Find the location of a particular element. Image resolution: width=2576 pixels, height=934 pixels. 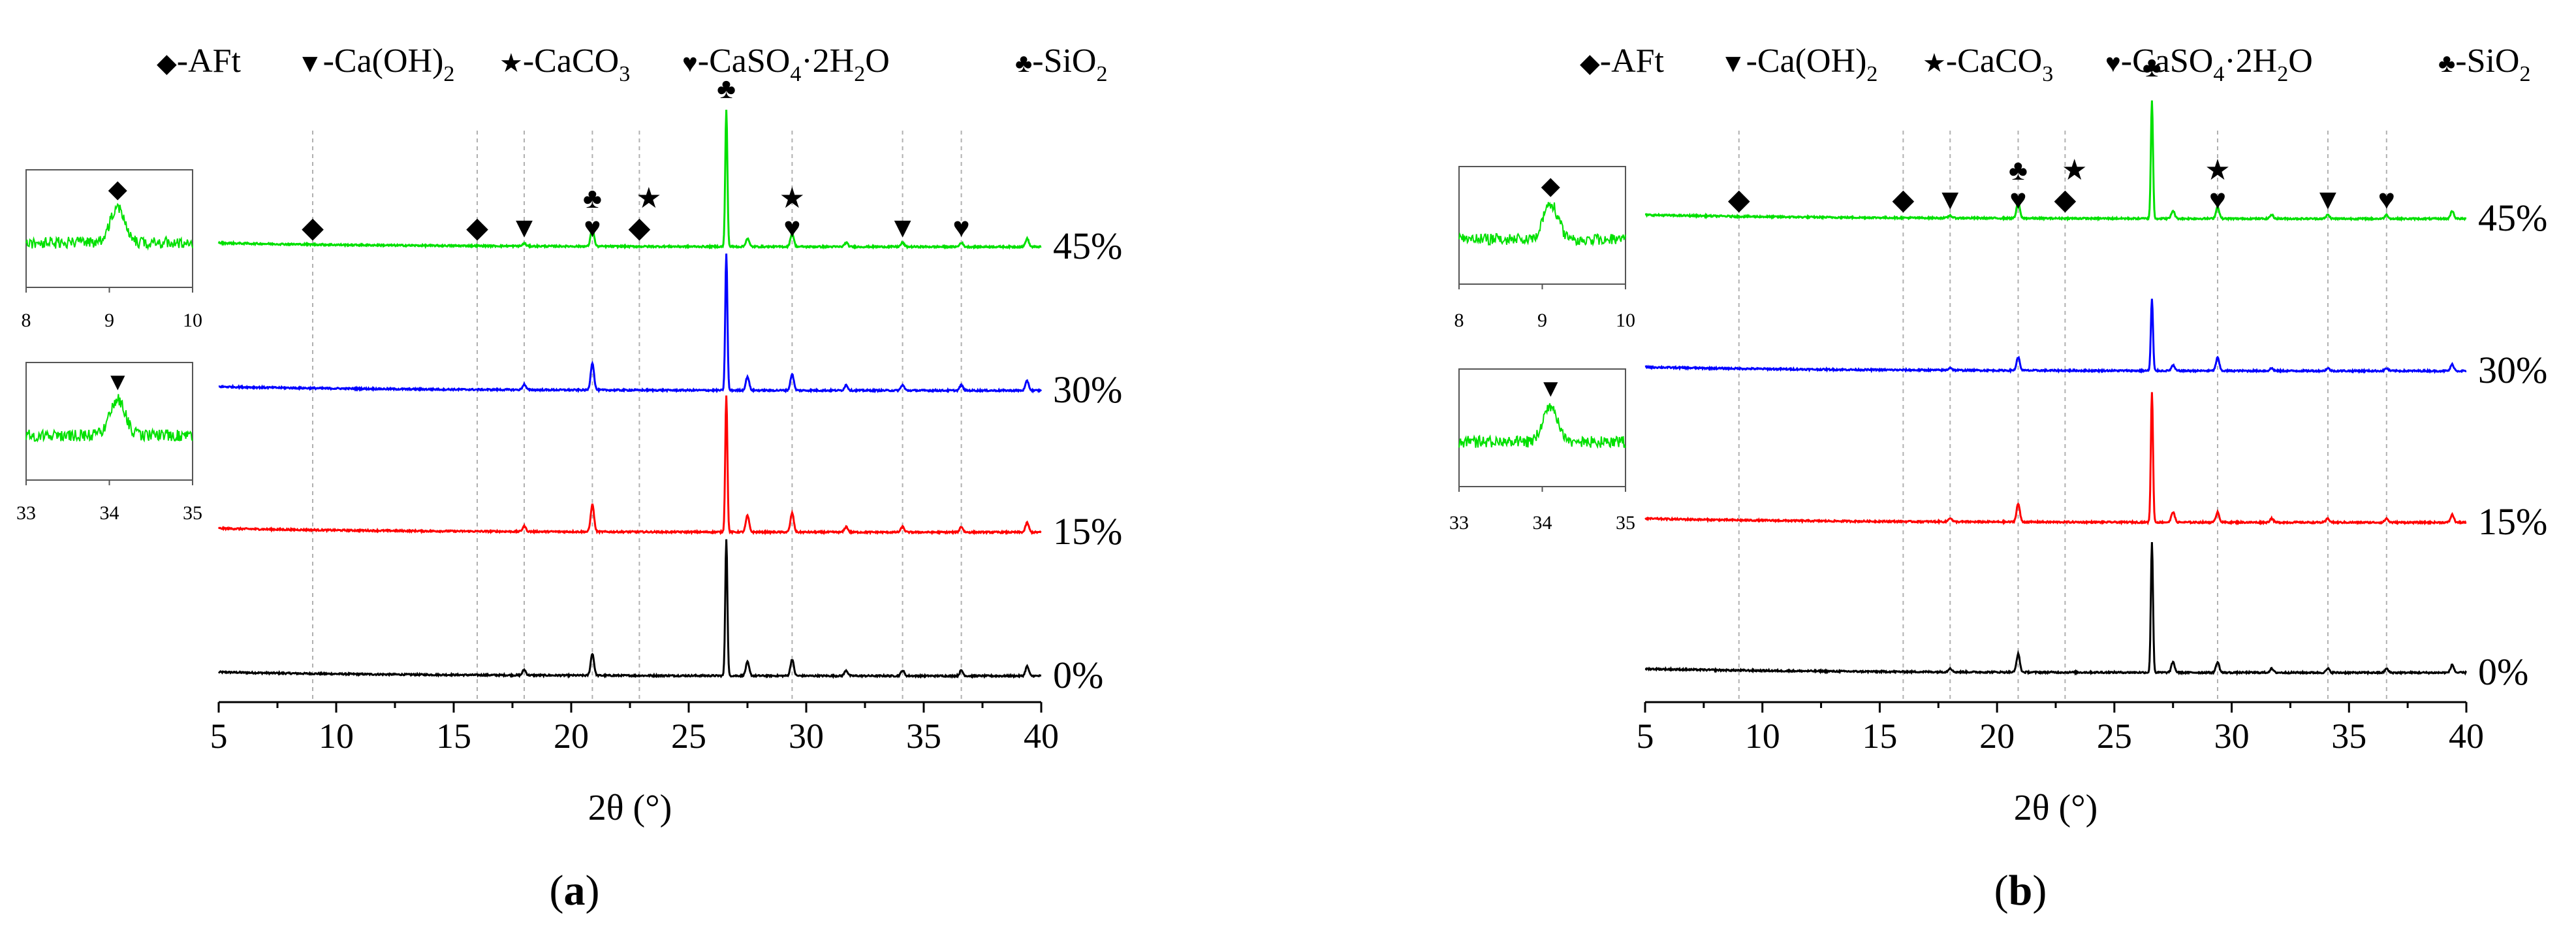

panel-label: (b) is located at coordinates (2020, 890).